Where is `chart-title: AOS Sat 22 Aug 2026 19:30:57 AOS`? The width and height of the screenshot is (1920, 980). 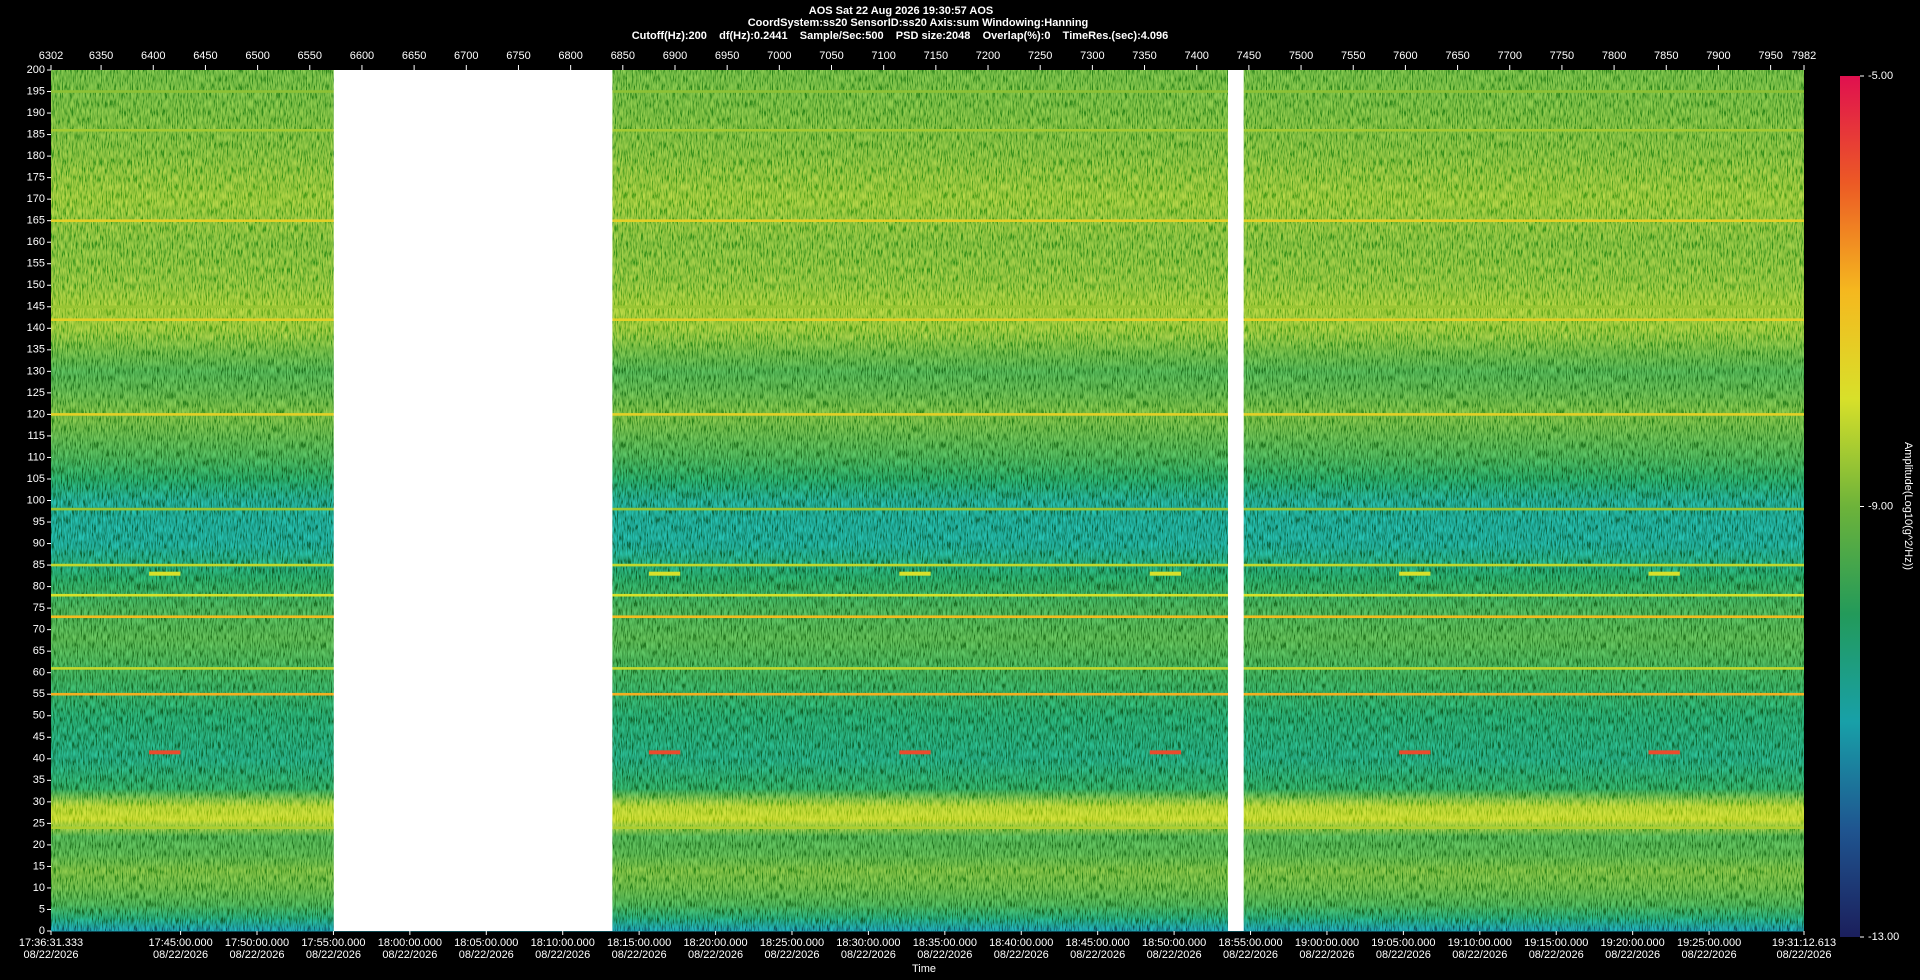
chart-title: AOS Sat 22 Aug 2026 19:30:57 AOS is located at coordinates (901, 11).